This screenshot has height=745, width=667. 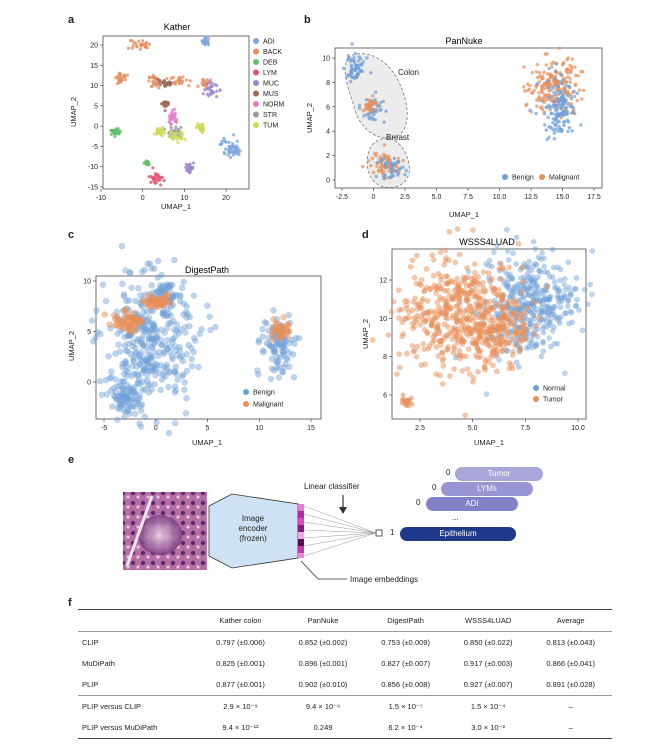 What do you see at coordinates (472, 504) in the screenshot?
I see `class-adi: ADI` at bounding box center [472, 504].